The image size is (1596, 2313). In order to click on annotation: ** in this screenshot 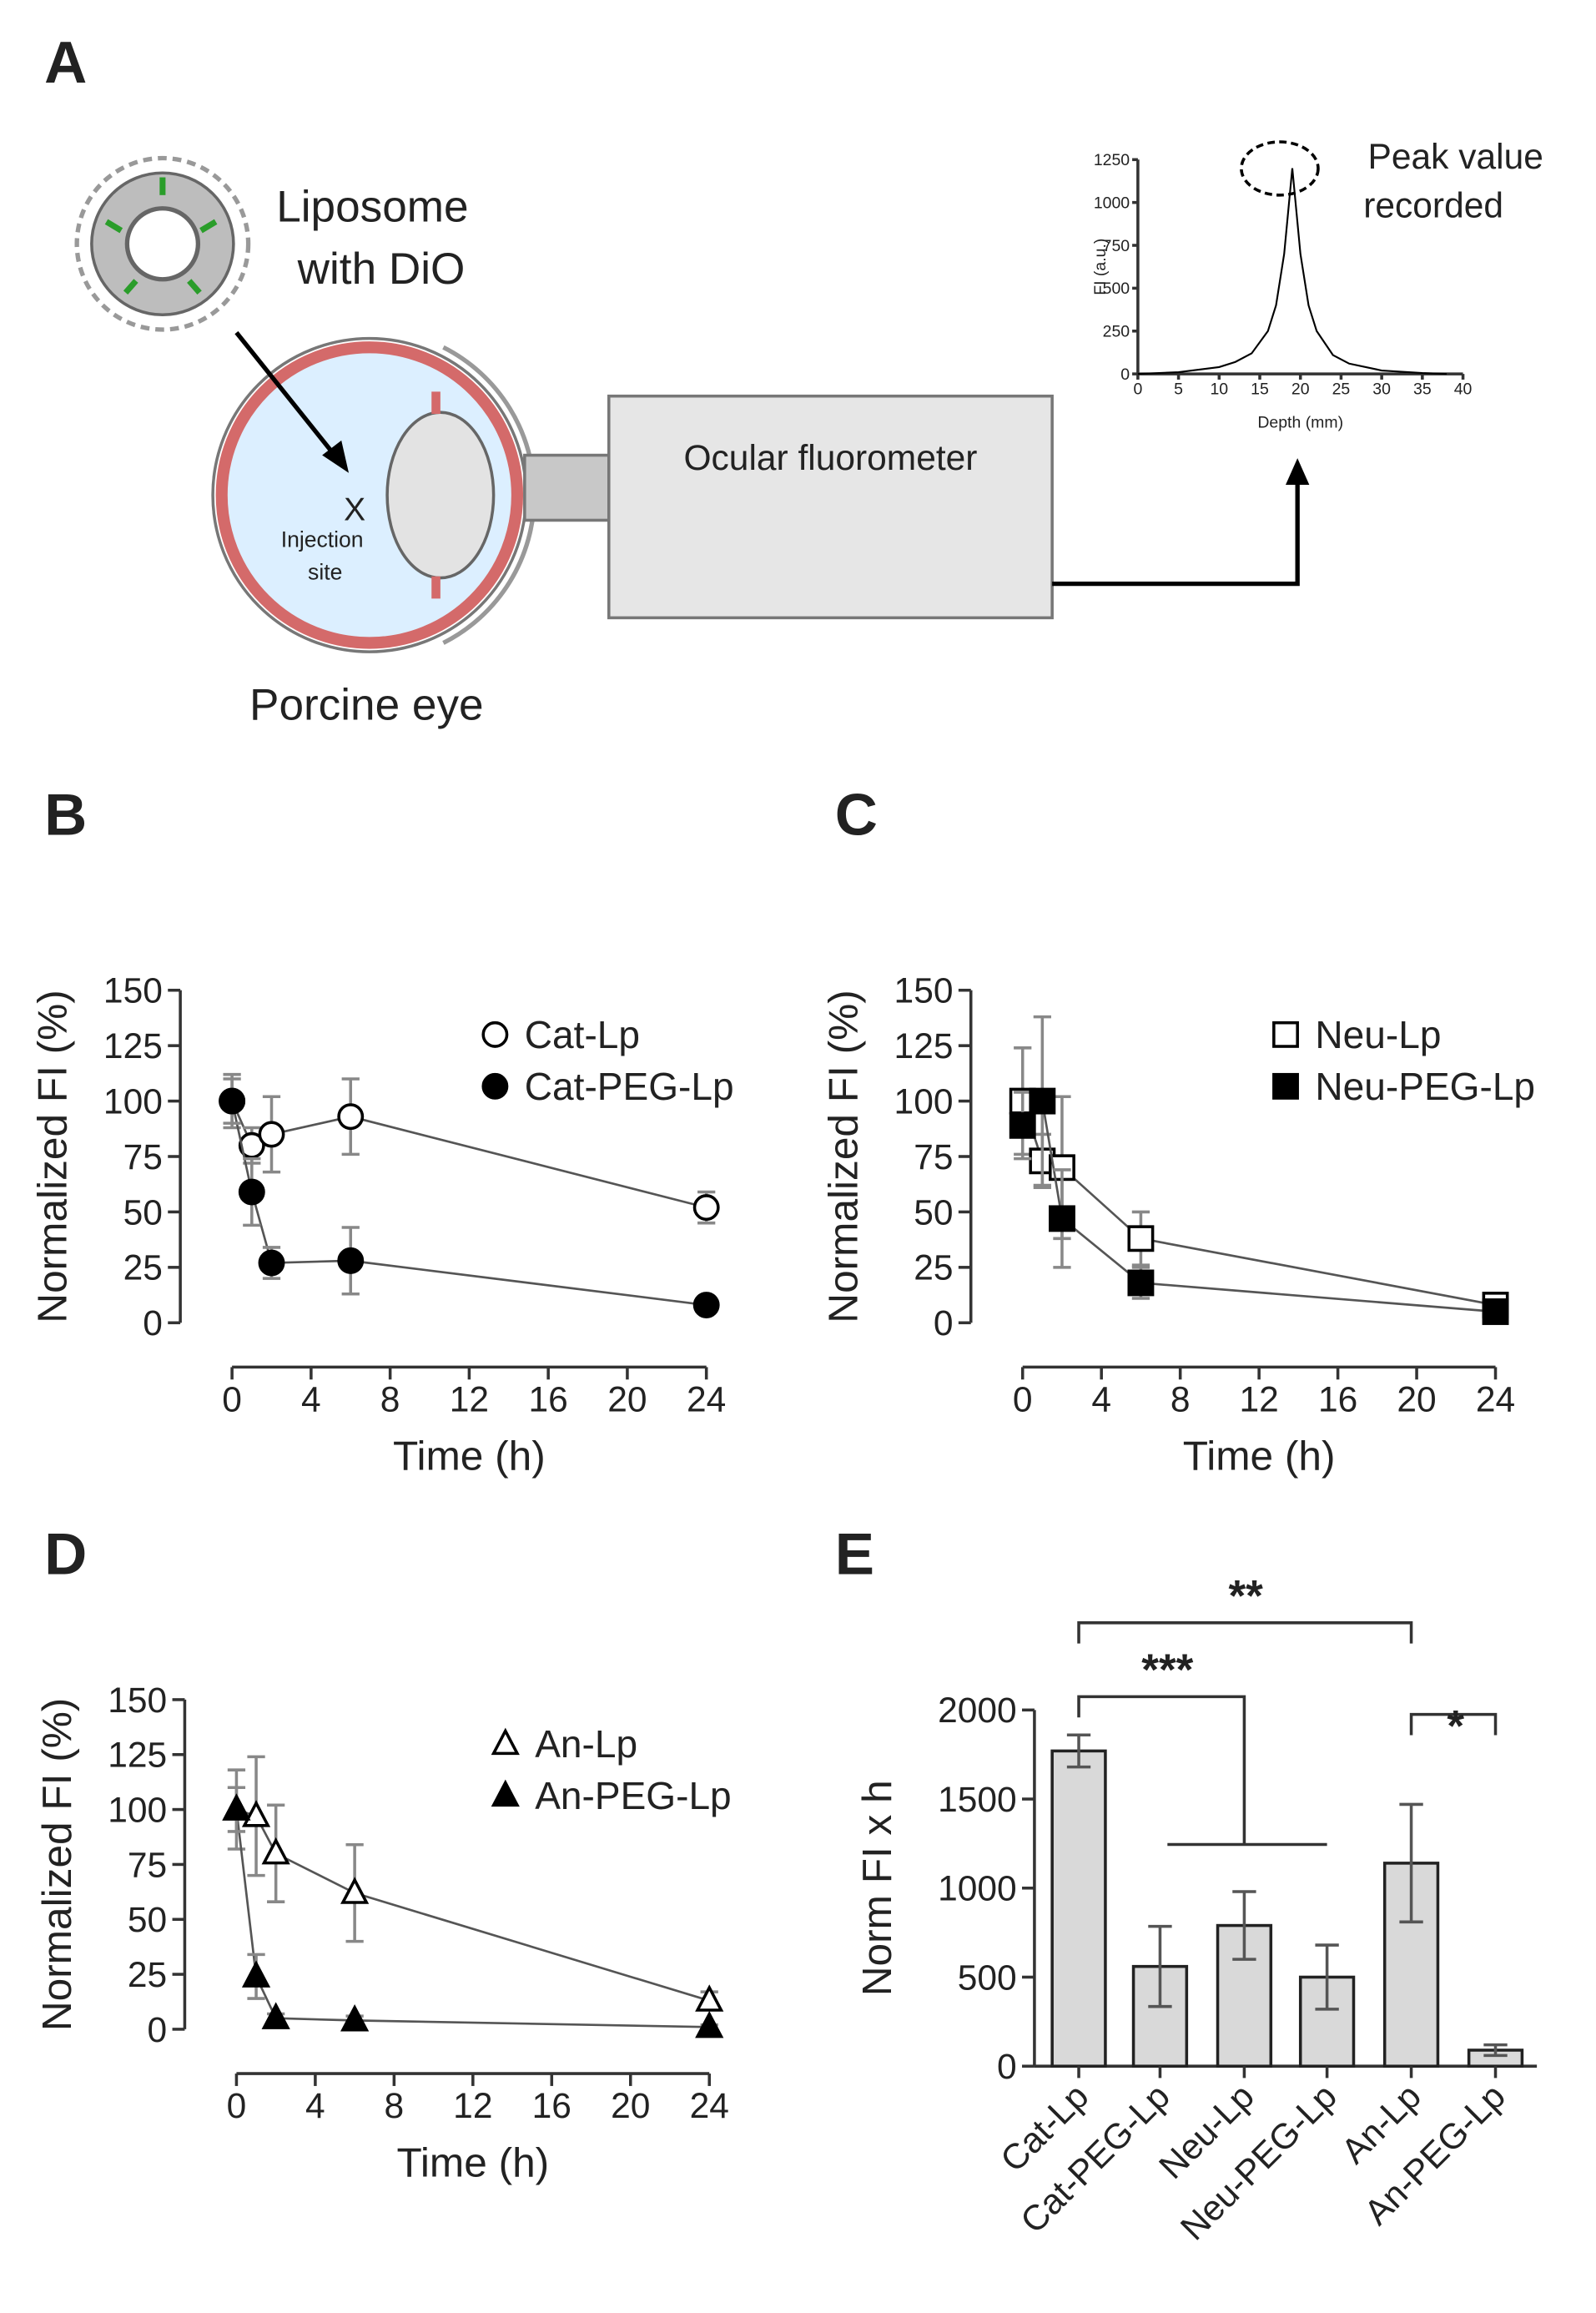, I will do `click(1246, 1596)`.